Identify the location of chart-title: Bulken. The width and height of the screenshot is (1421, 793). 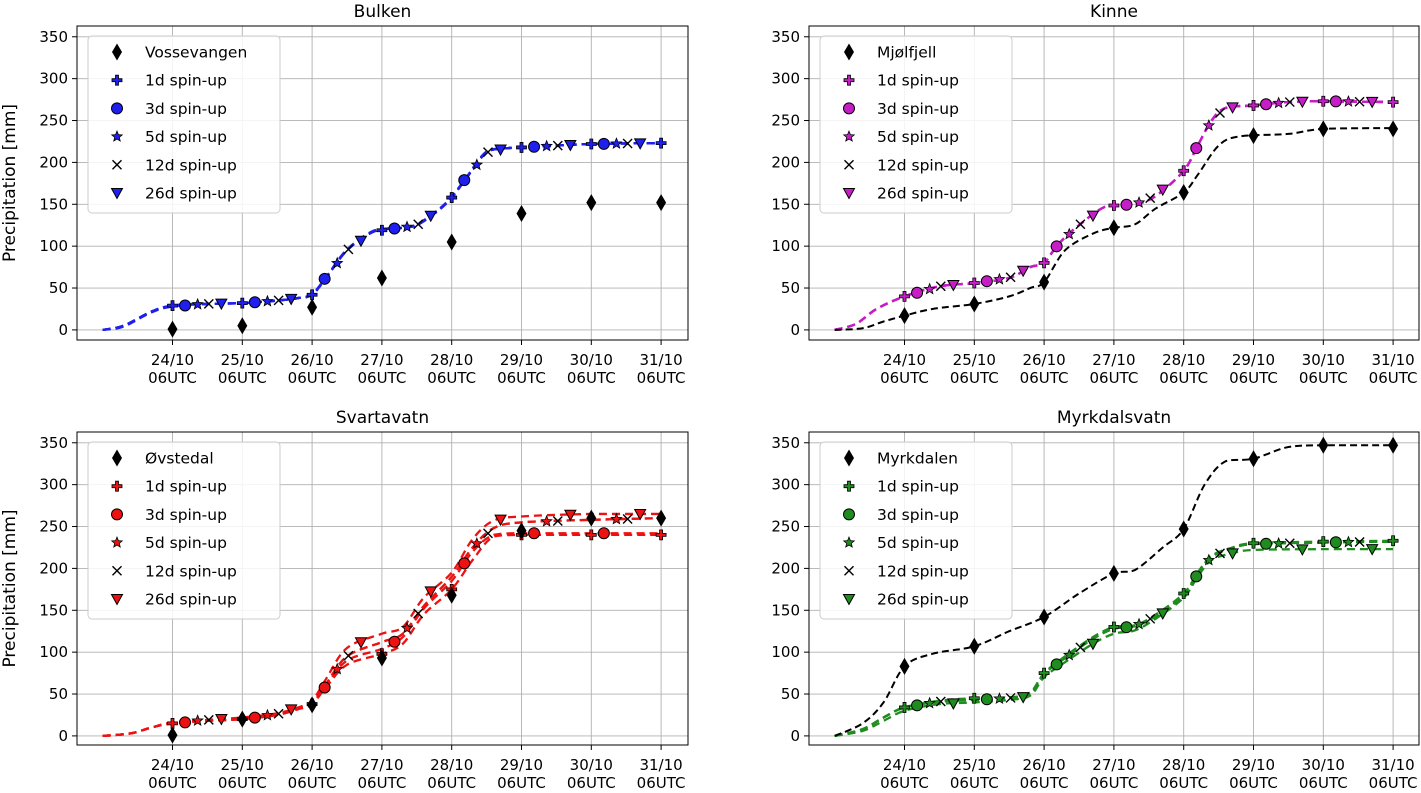
(383, 12).